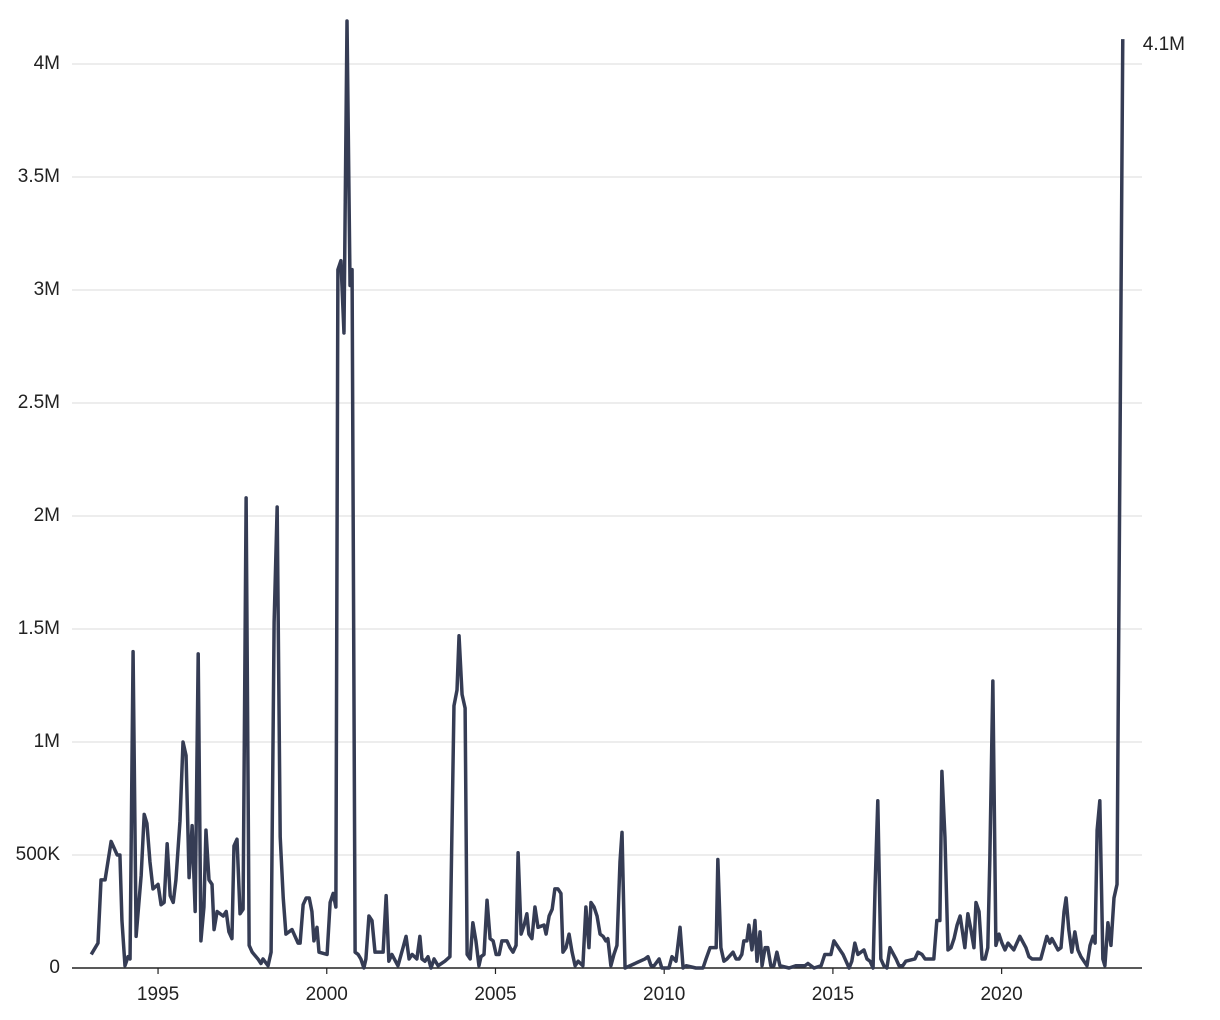 The width and height of the screenshot is (1220, 1020). What do you see at coordinates (47, 289) in the screenshot?
I see `y-tick-label: 3M` at bounding box center [47, 289].